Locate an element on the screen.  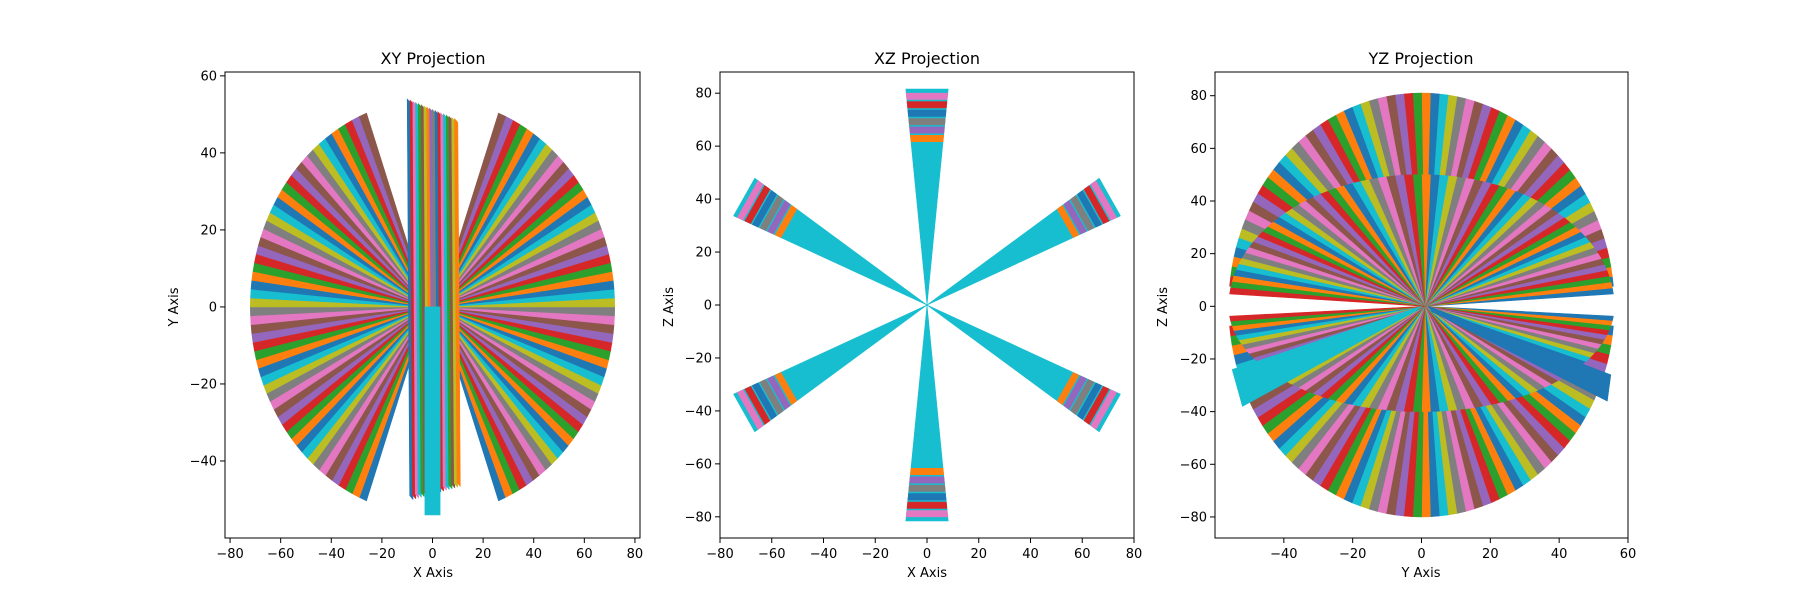
x-axis-label: X Axis is located at coordinates (927, 573).